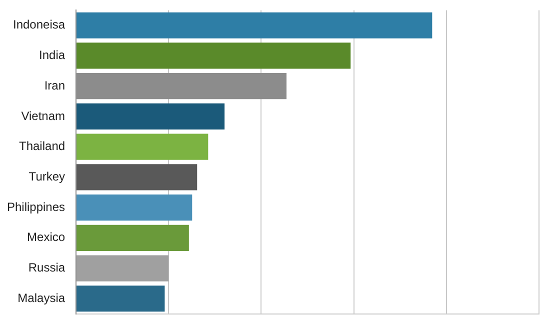 The width and height of the screenshot is (545, 324). What do you see at coordinates (52, 55) in the screenshot?
I see `y-tick-label: India` at bounding box center [52, 55].